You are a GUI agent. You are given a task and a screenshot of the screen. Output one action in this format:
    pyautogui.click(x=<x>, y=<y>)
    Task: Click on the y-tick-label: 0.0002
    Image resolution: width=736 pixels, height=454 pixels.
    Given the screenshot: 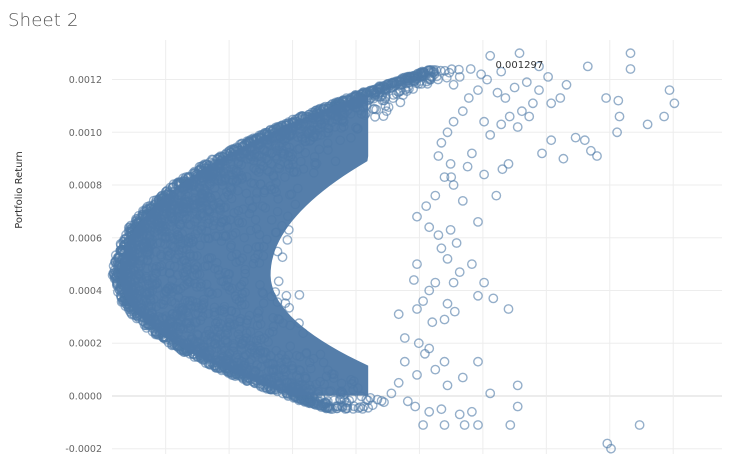 What is the action you would take?
    pyautogui.click(x=85, y=344)
    